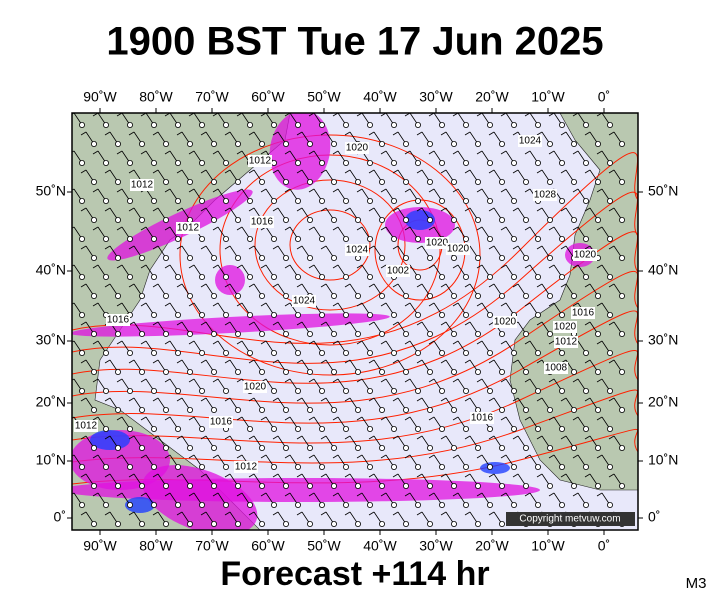 Image resolution: width=711 pixels, height=600 pixels. What do you see at coordinates (60, 517) in the screenshot?
I see `lat-label-left: 0˚` at bounding box center [60, 517].